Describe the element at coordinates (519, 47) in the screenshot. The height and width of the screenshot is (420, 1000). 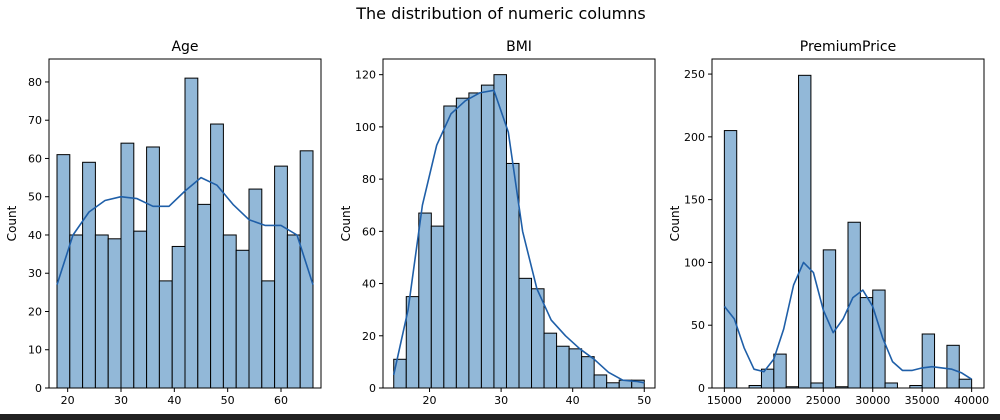
I see `subplot-title: BMI` at that location.